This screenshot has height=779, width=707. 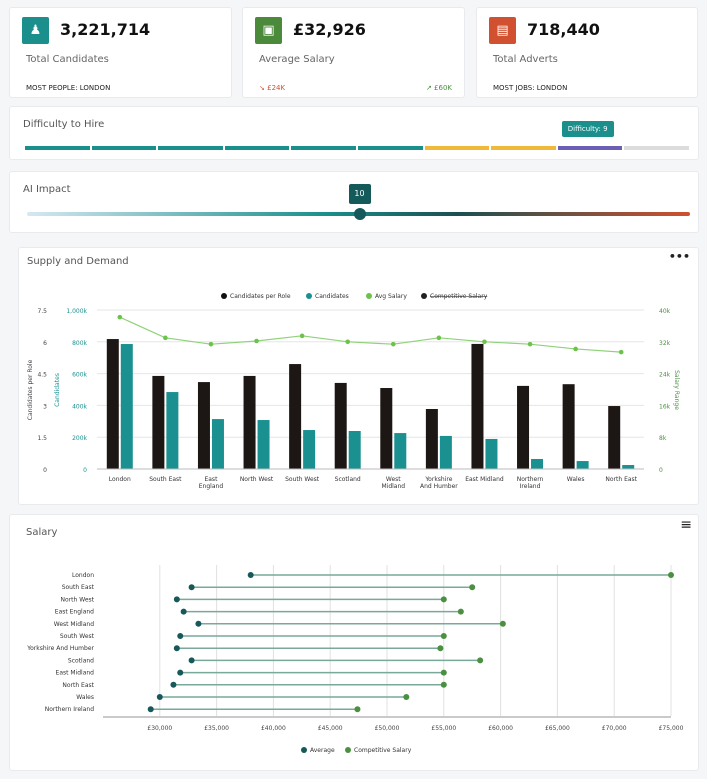 I want to click on category-label: East Midland, so click(x=75, y=673).